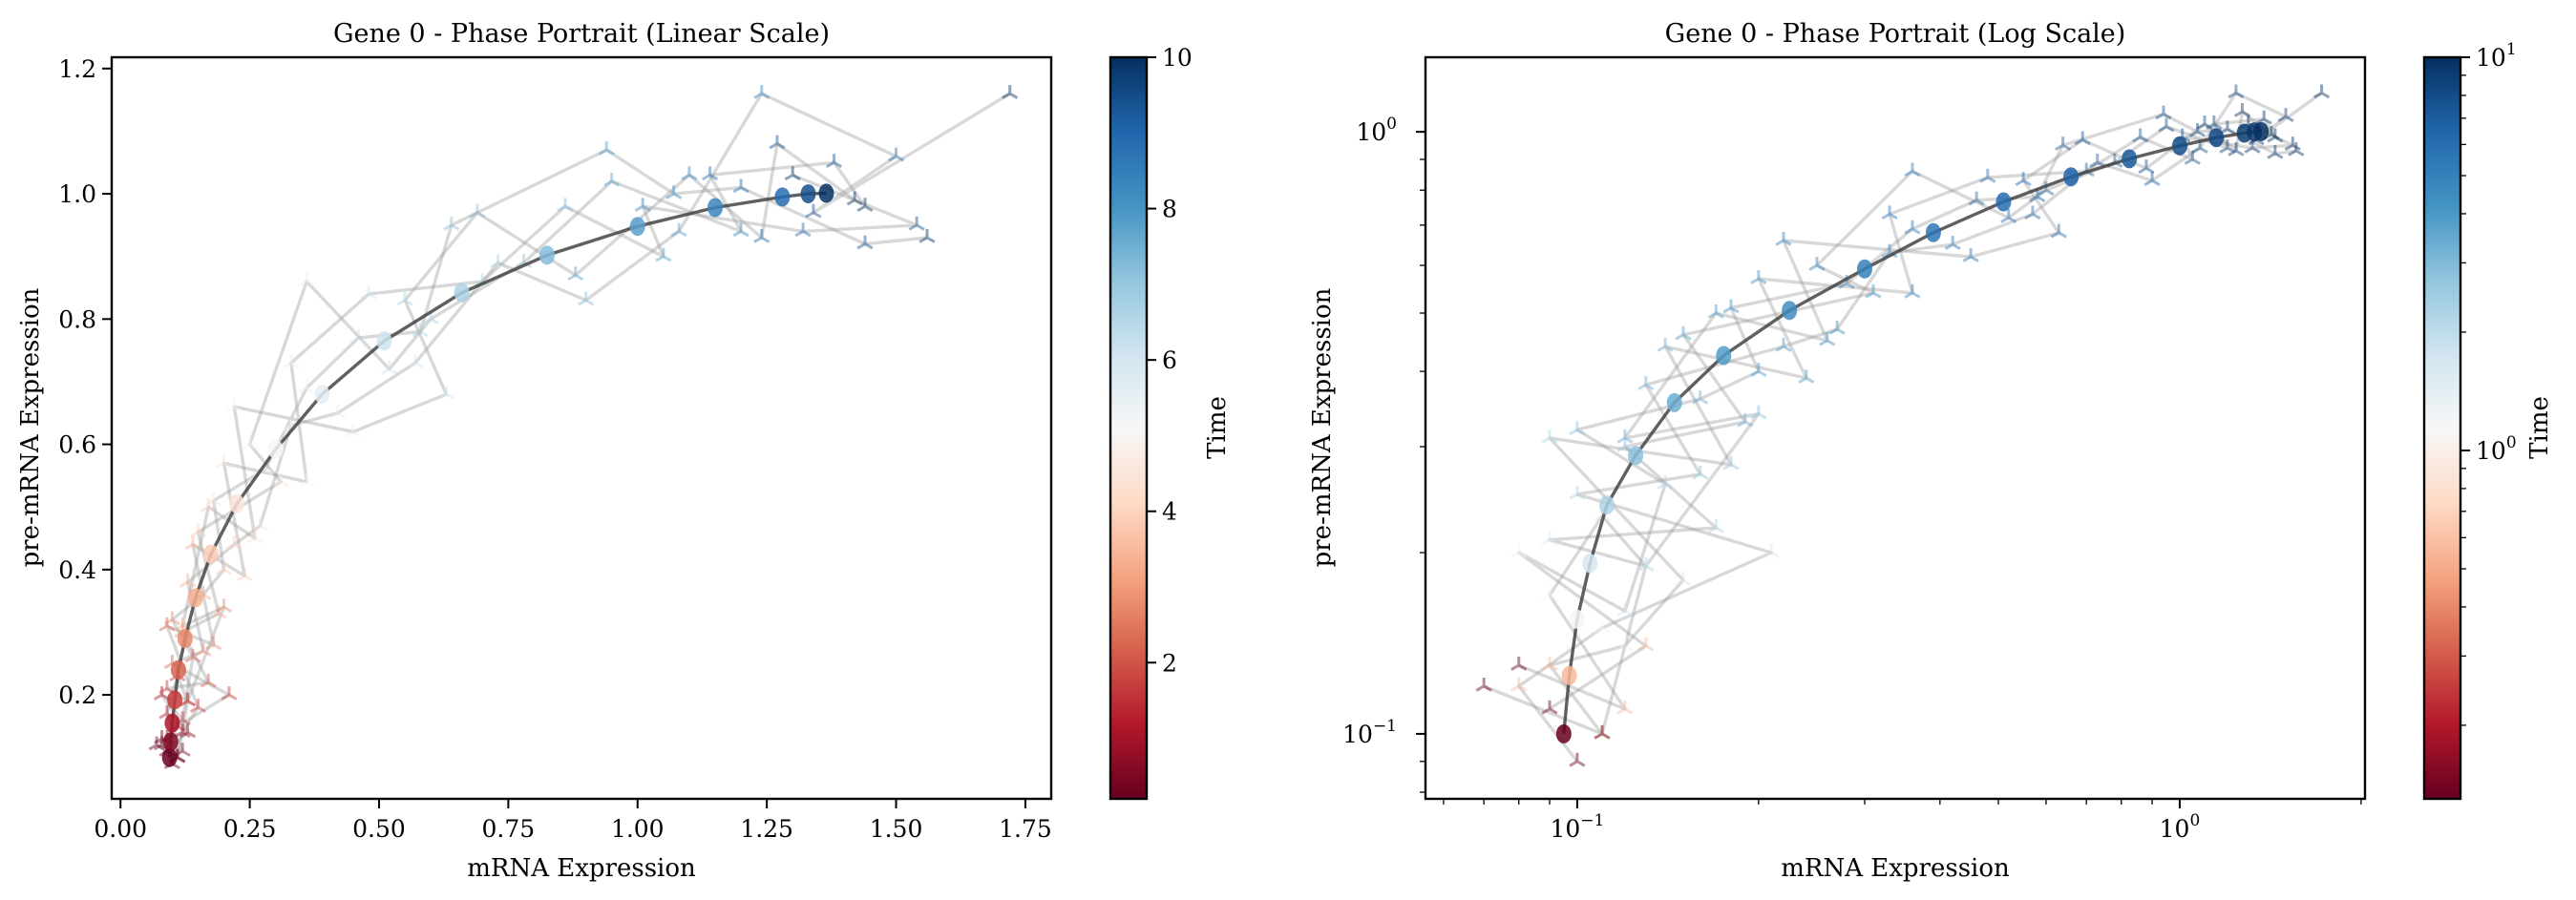 This screenshot has width=2576, height=900. I want to click on colorbar-tick-label: 8, so click(1169, 209).